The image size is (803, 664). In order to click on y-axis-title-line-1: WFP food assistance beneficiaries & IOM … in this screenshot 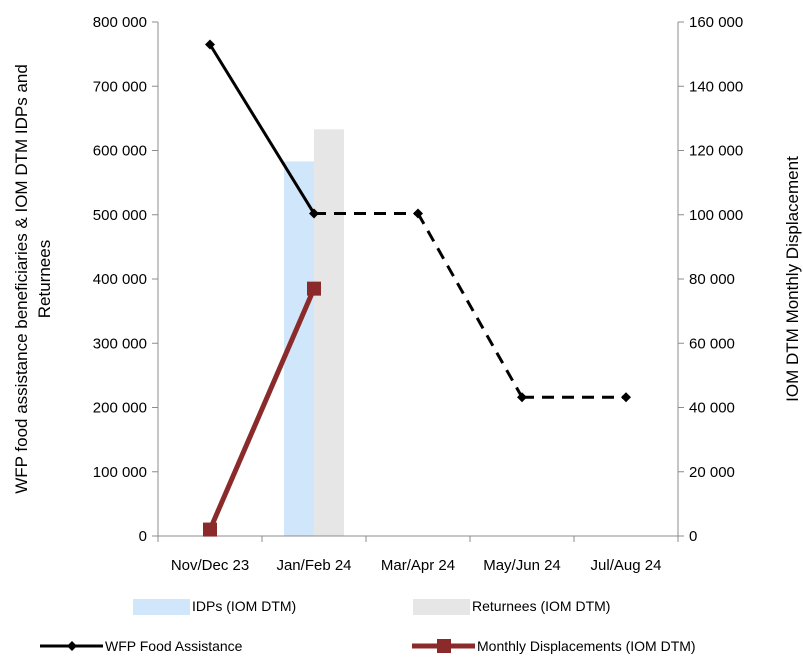, I will do `click(21, 279)`.